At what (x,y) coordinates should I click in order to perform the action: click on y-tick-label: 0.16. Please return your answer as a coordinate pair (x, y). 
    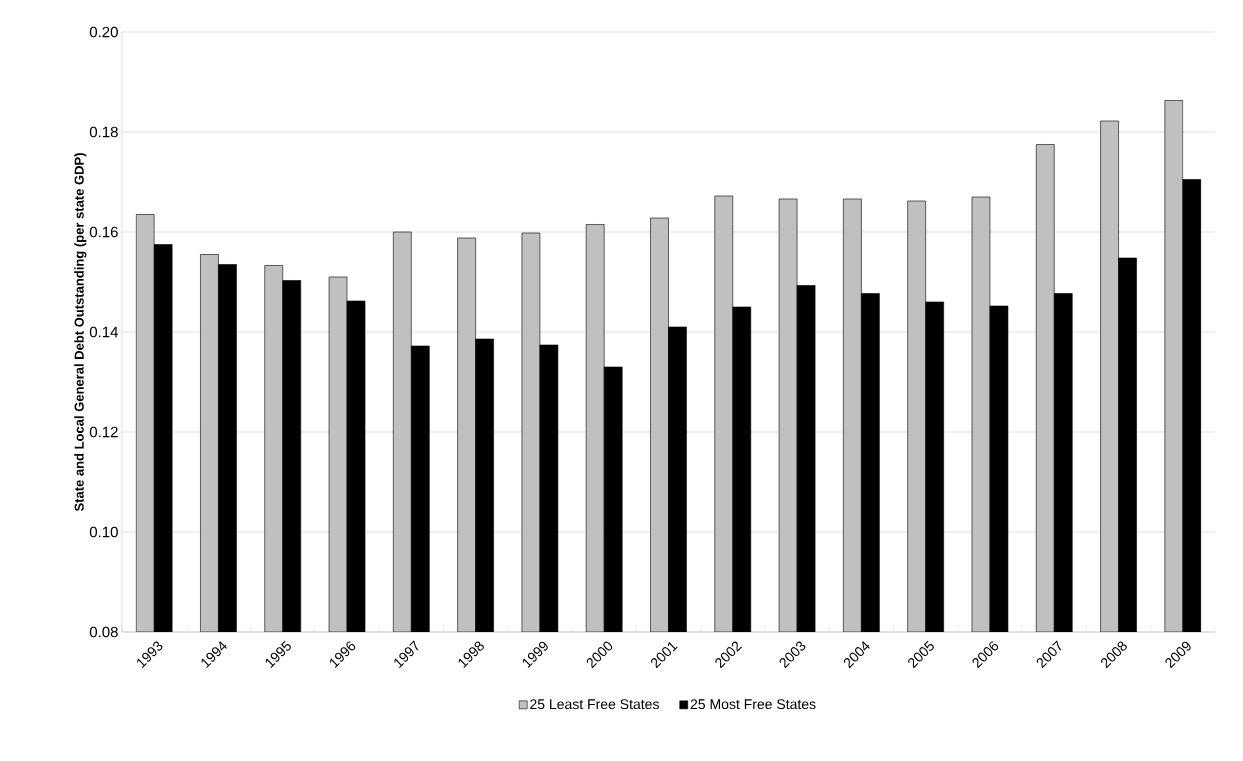
    Looking at the image, I should click on (103, 232).